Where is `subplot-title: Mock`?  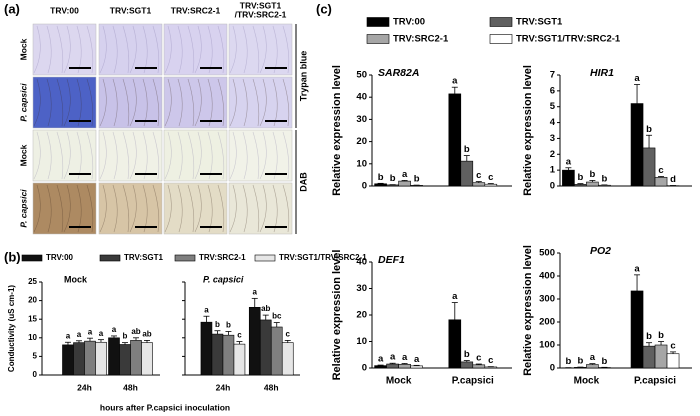 subplot-title: Mock is located at coordinates (76, 279).